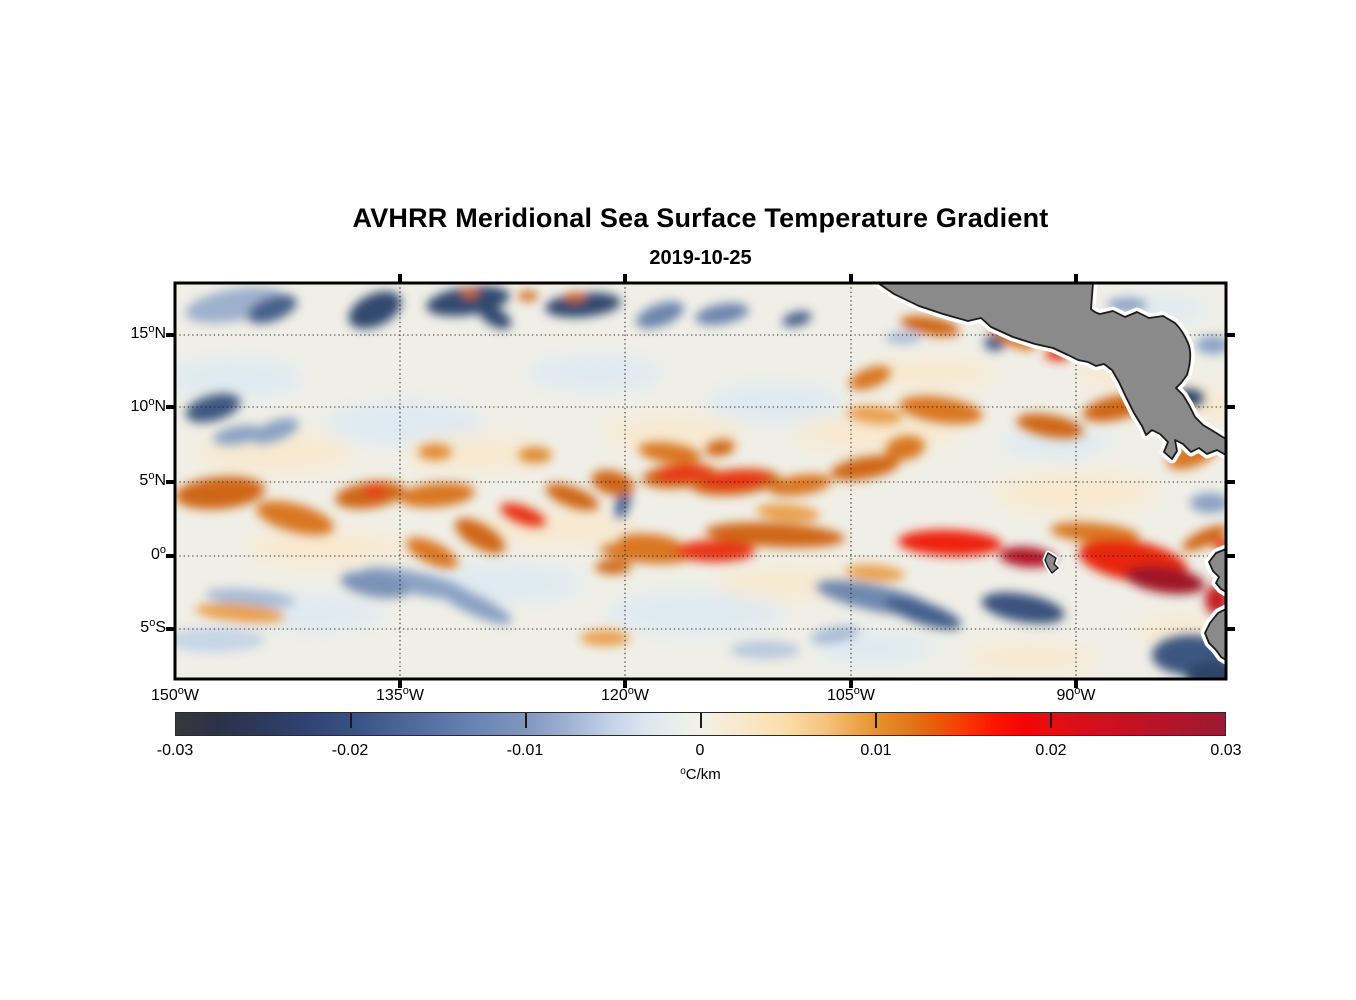 The width and height of the screenshot is (1356, 1000). Describe the element at coordinates (158, 554) in the screenshot. I see `y-tick-0: 0o` at that location.